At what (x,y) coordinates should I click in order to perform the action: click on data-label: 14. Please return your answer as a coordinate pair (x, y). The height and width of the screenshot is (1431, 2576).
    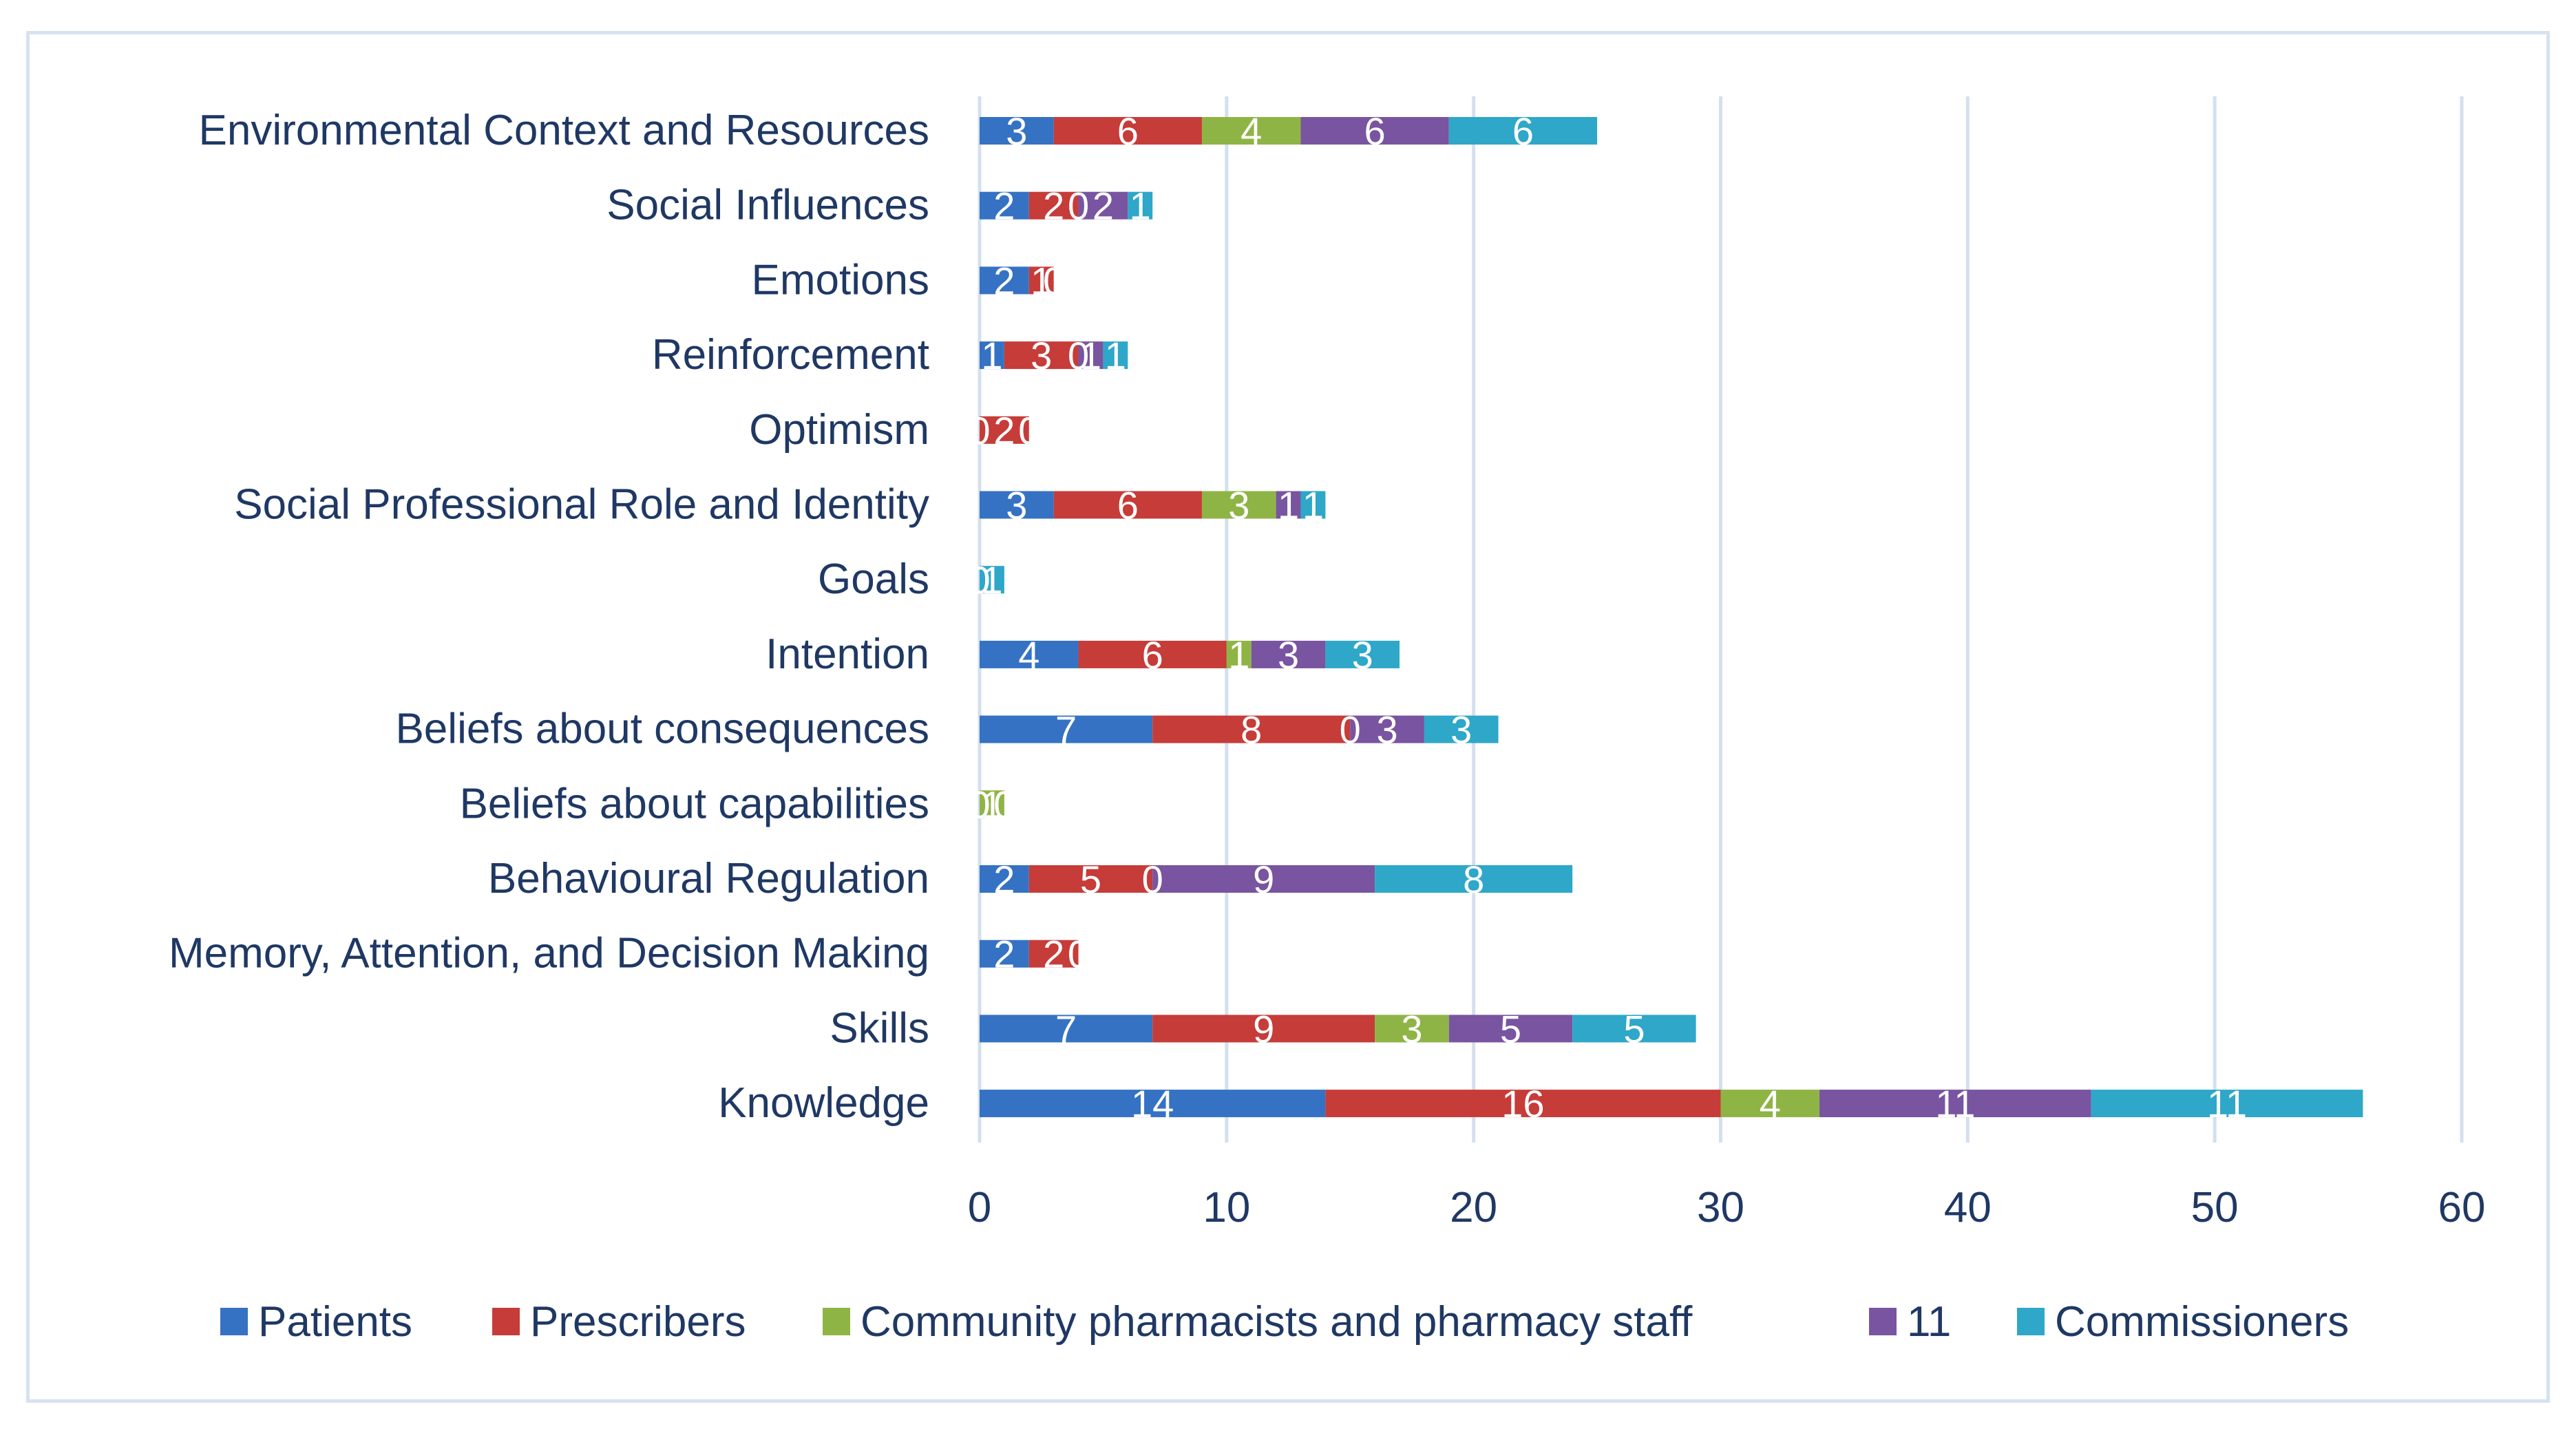
    Looking at the image, I should click on (1153, 1103).